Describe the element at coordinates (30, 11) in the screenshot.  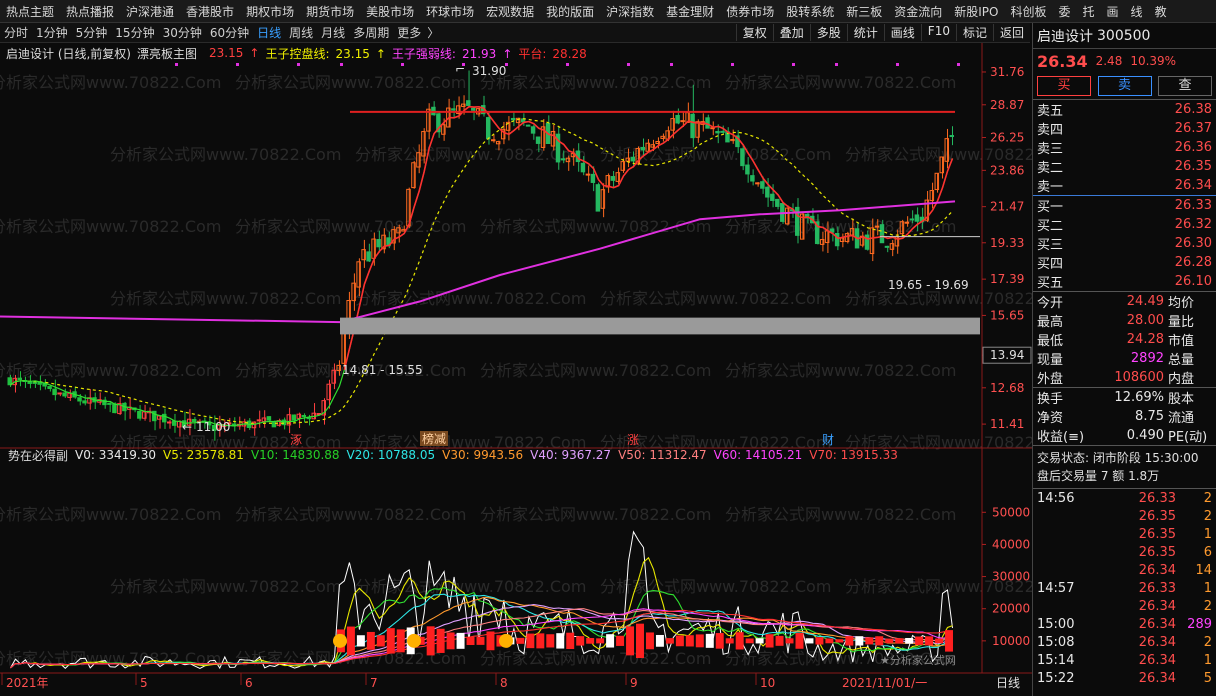
I see `menu-item: 热点主题` at that location.